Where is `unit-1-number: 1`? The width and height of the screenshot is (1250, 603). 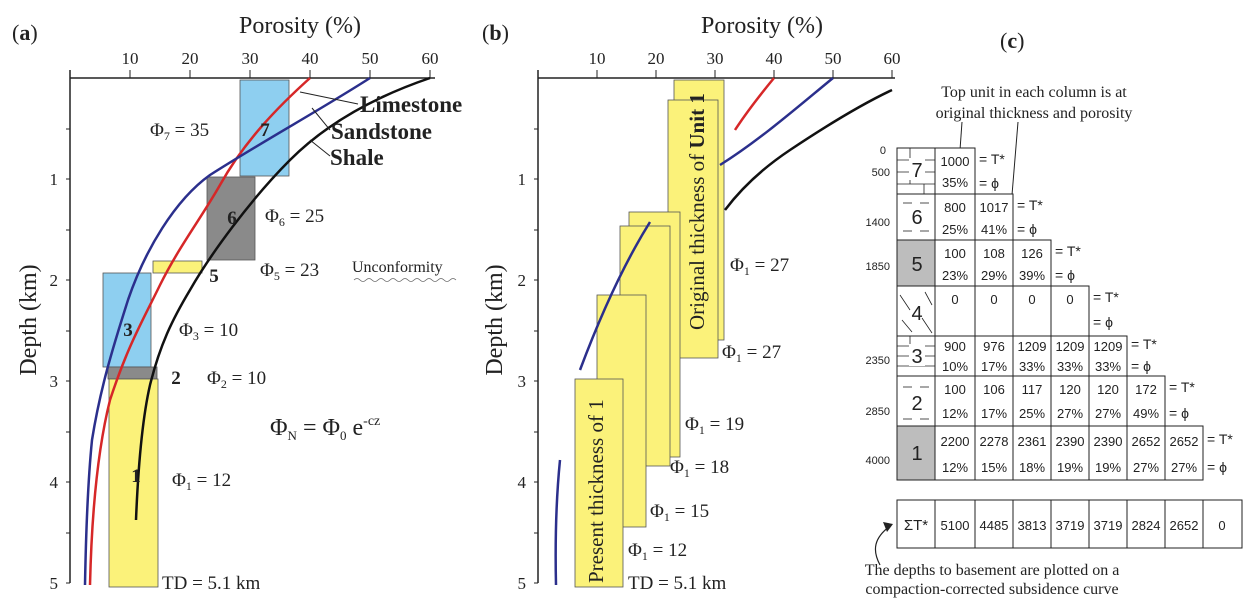
unit-1-number: 1 is located at coordinates (136, 476).